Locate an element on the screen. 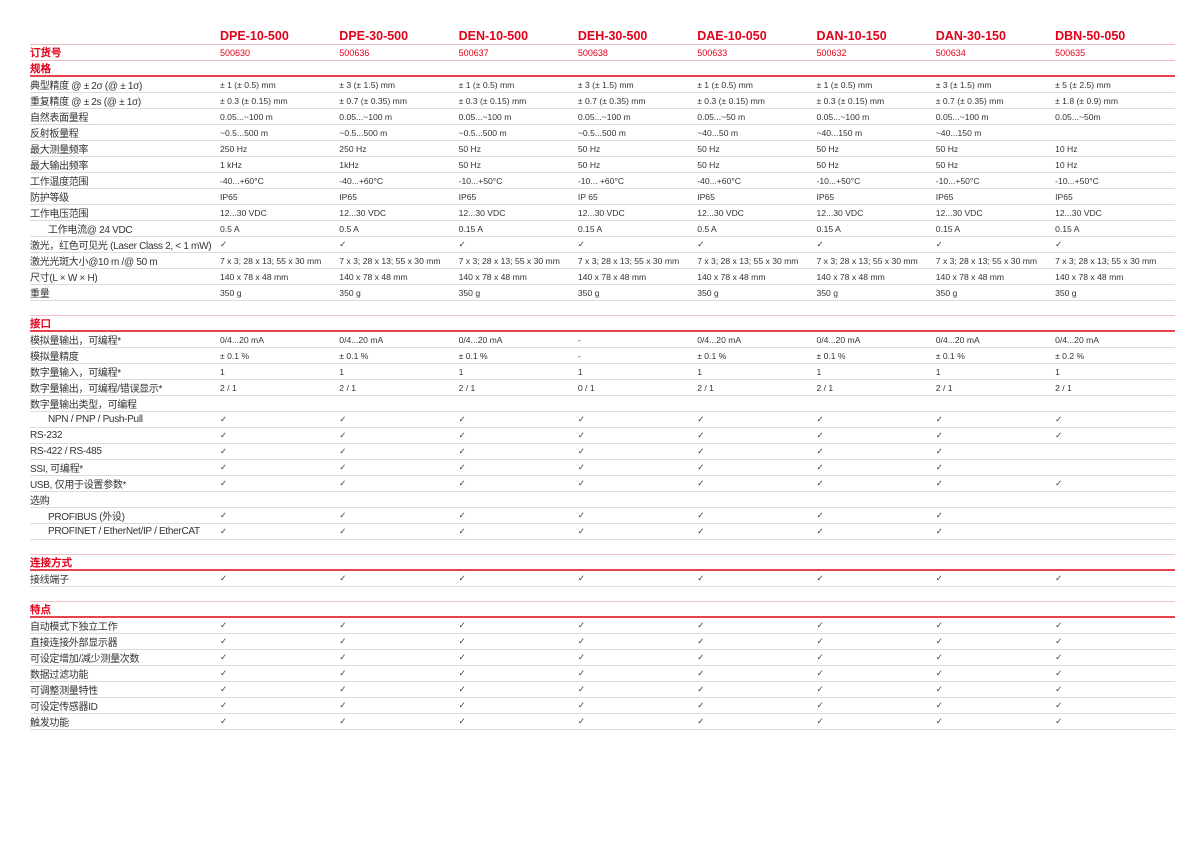 The width and height of the screenshot is (1201, 849). table-row: 激光，红色可见光 (Laser Class 2, < 1 mW) ✓ ✓ ✓ ✓ ✓ ✓ ✓ ✓ is located at coordinates (602, 245).